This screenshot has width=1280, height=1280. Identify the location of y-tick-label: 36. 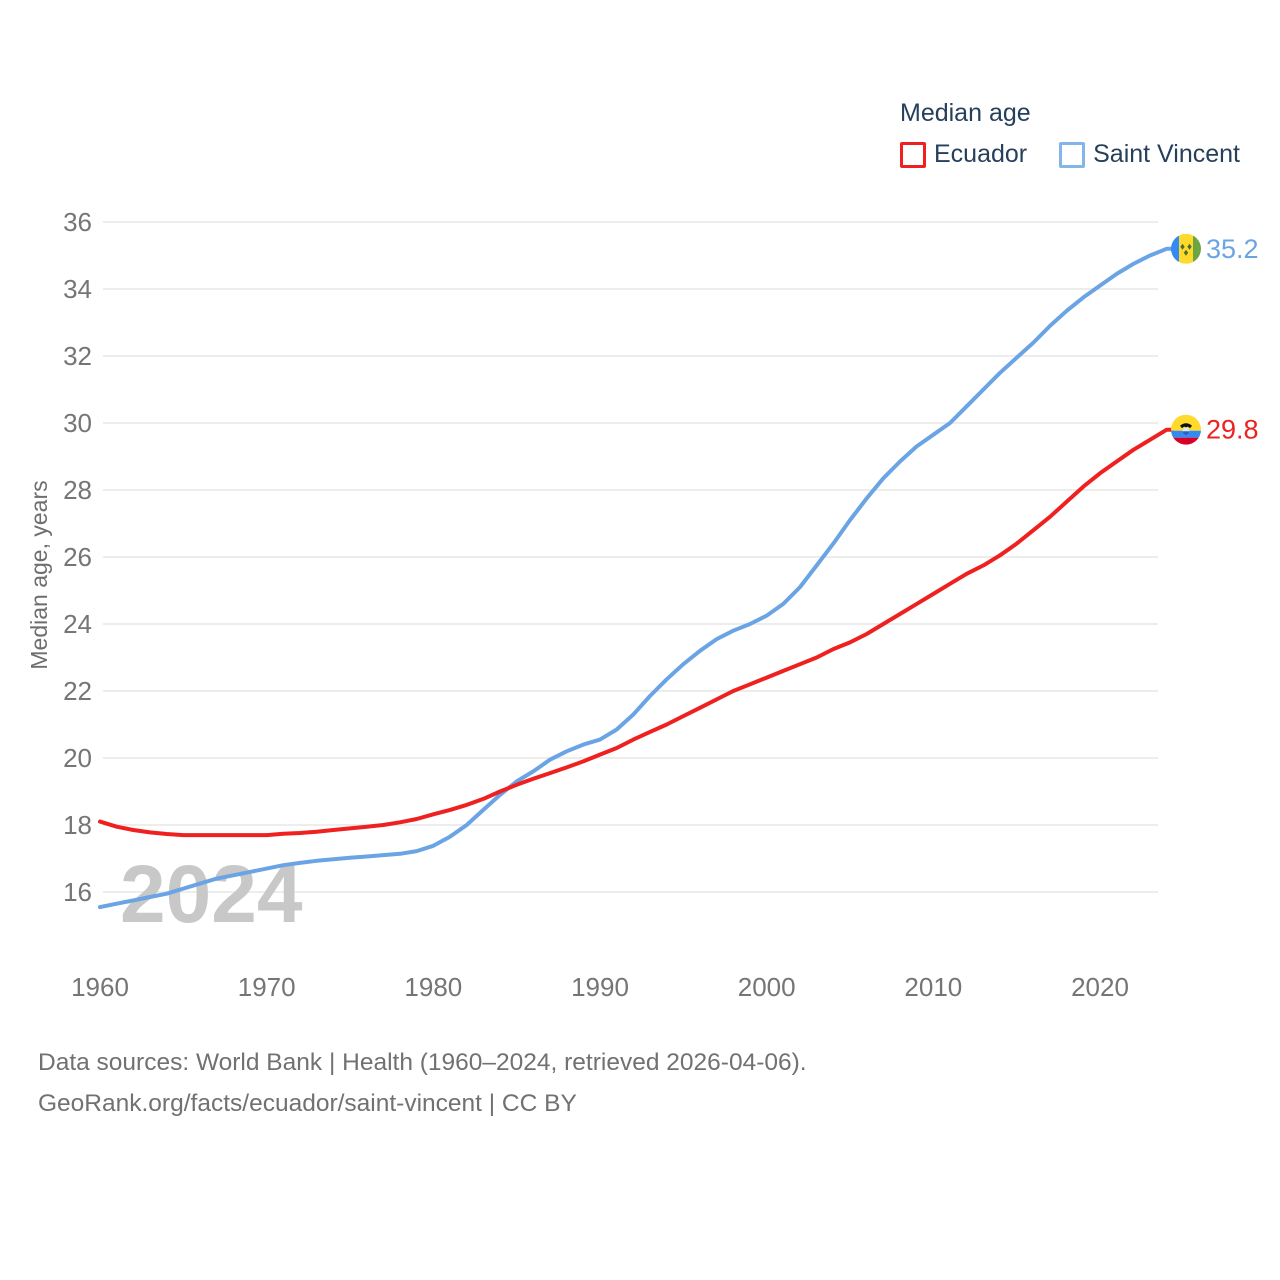
(77, 222).